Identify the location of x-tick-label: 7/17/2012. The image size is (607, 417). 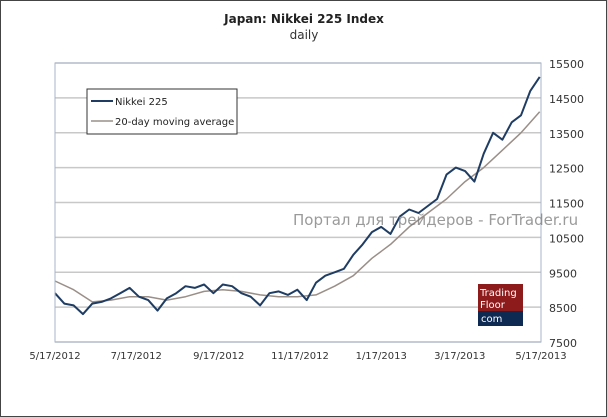
(136, 356).